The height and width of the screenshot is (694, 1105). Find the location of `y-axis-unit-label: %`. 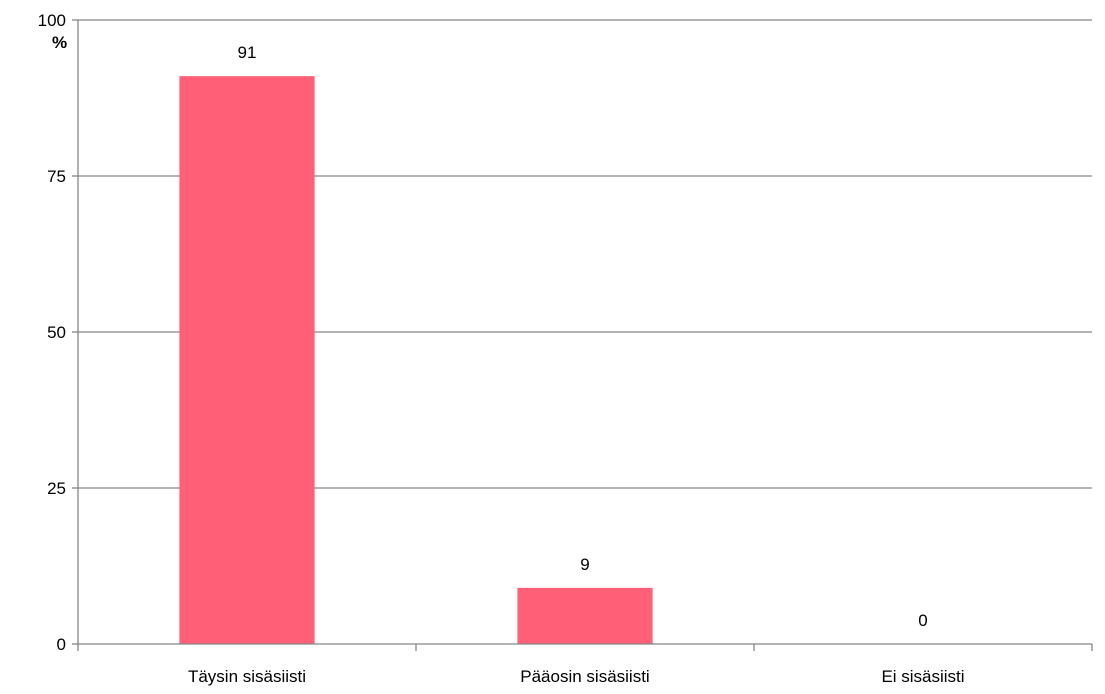

y-axis-unit-label: % is located at coordinates (59, 42).